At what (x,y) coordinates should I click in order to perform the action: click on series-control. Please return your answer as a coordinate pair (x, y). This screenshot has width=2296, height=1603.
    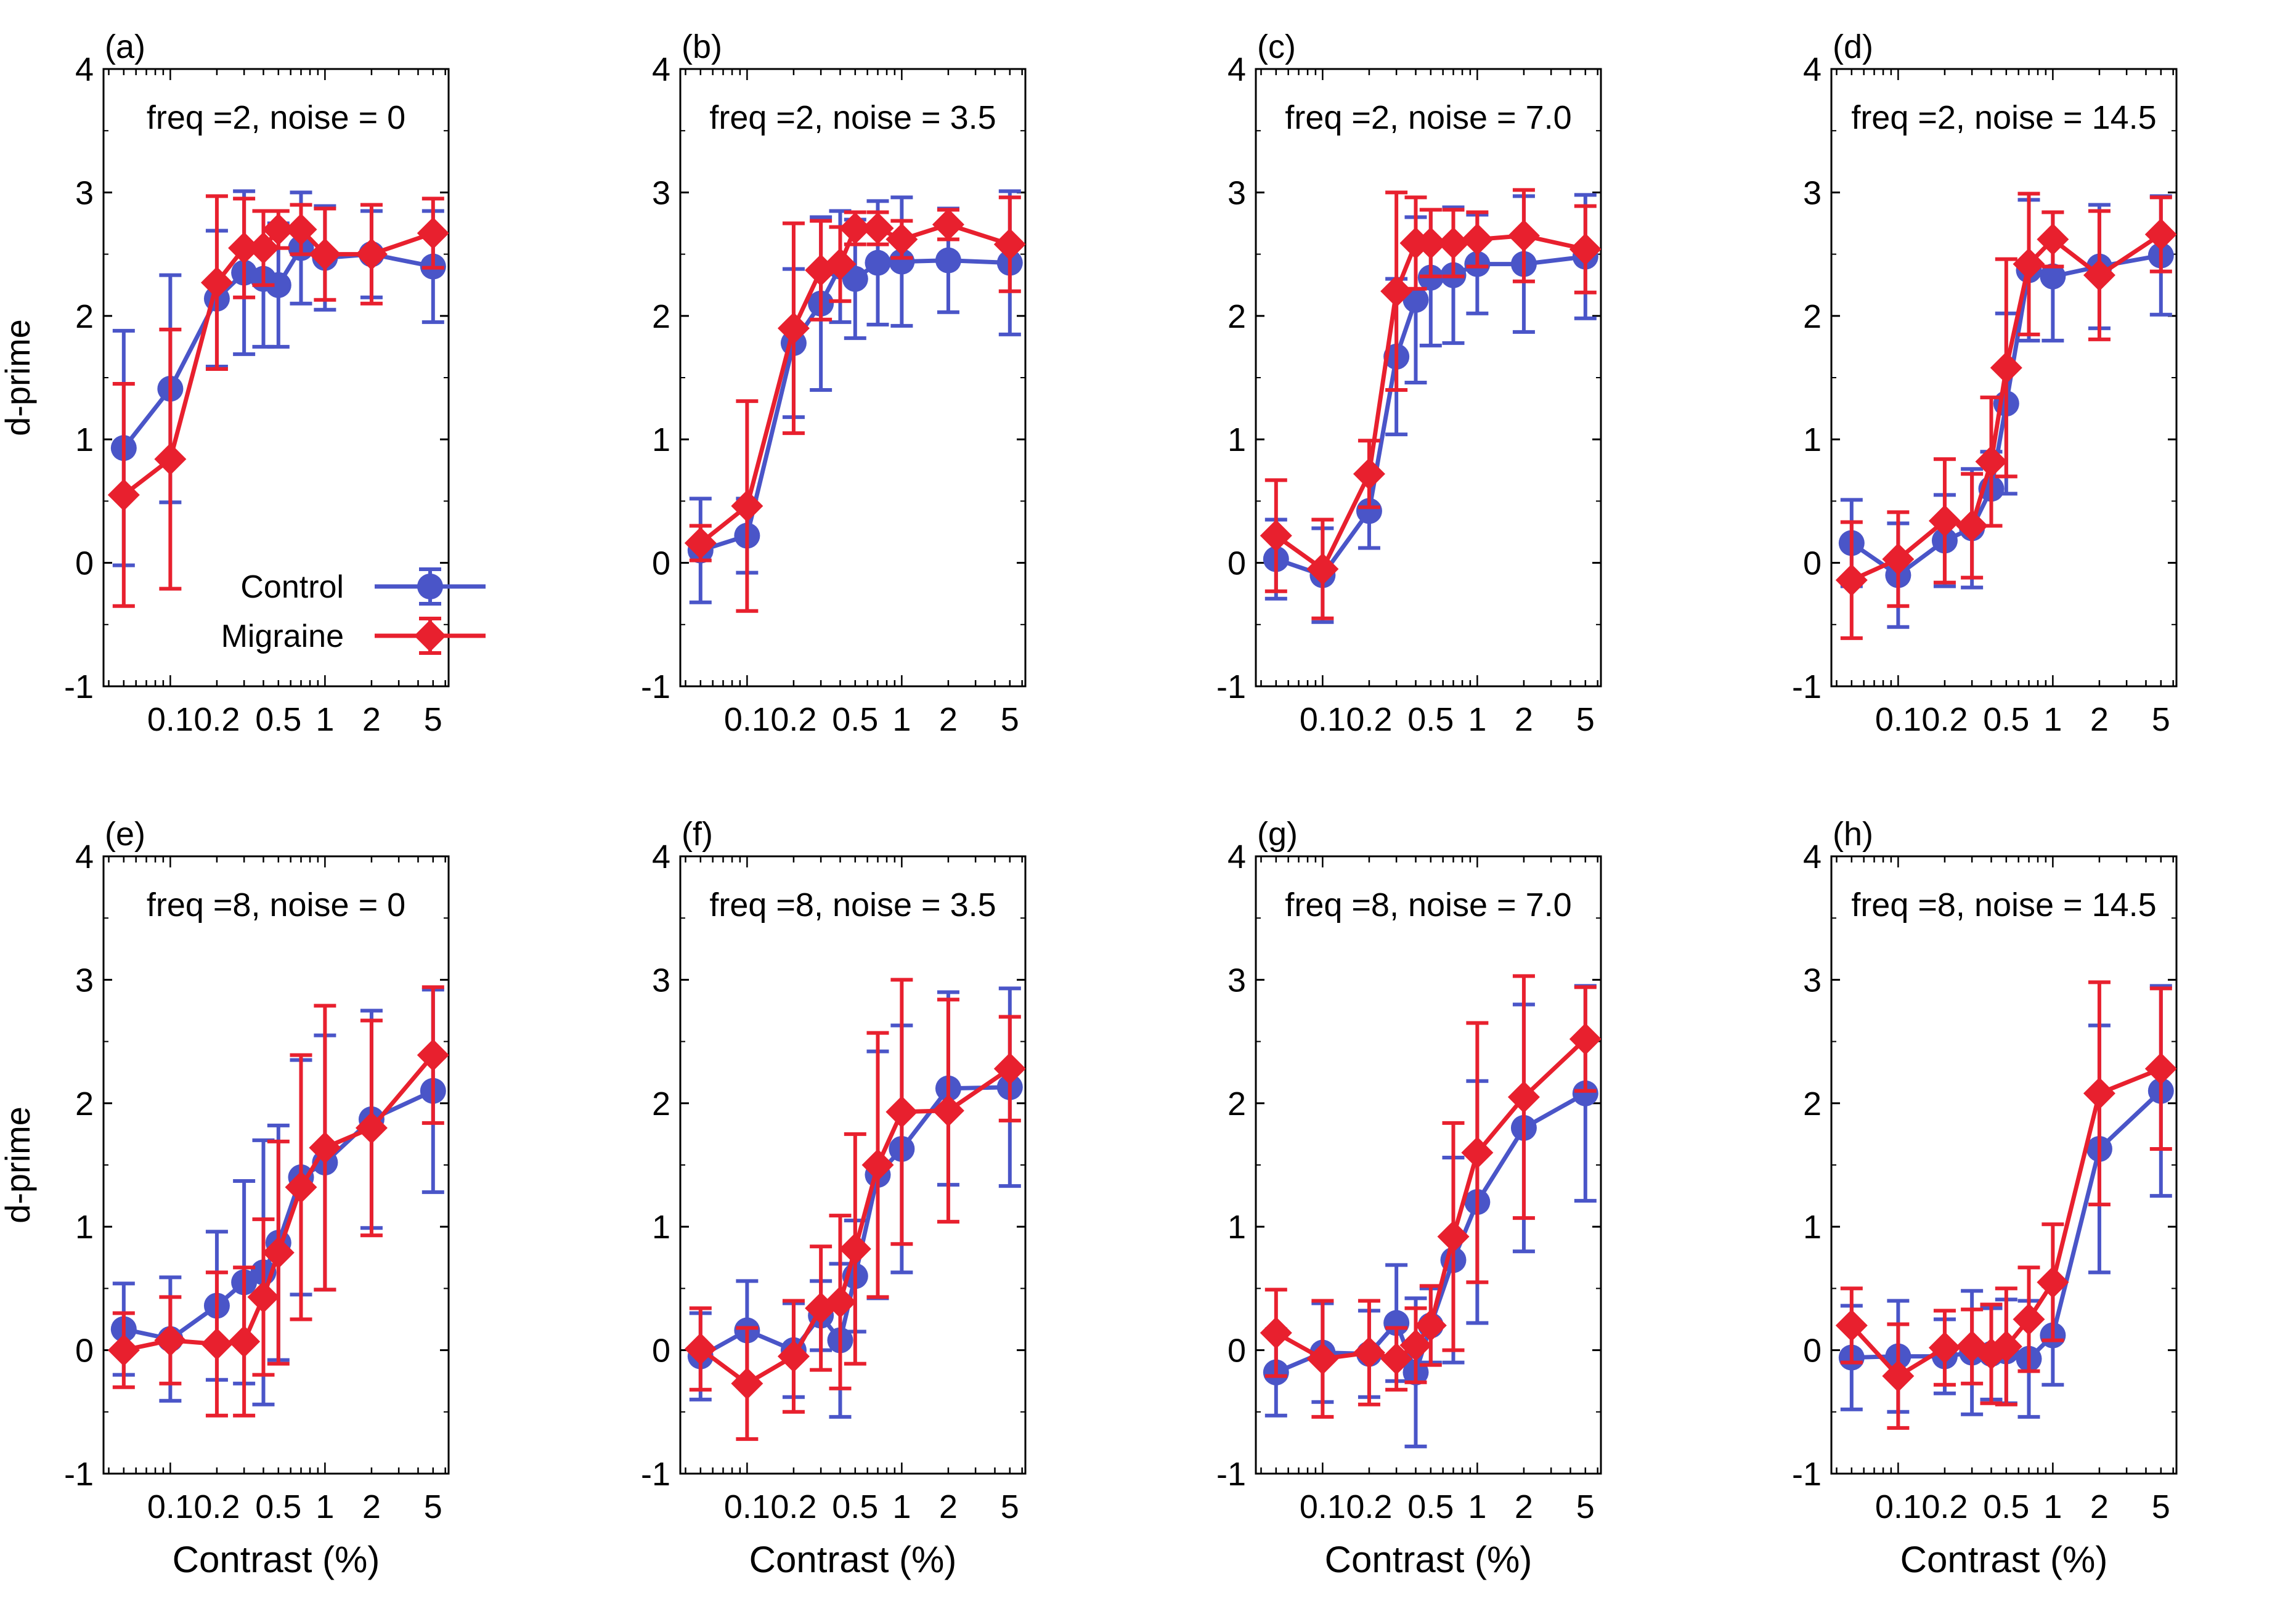
    Looking at the image, I should click on (1430, 1216).